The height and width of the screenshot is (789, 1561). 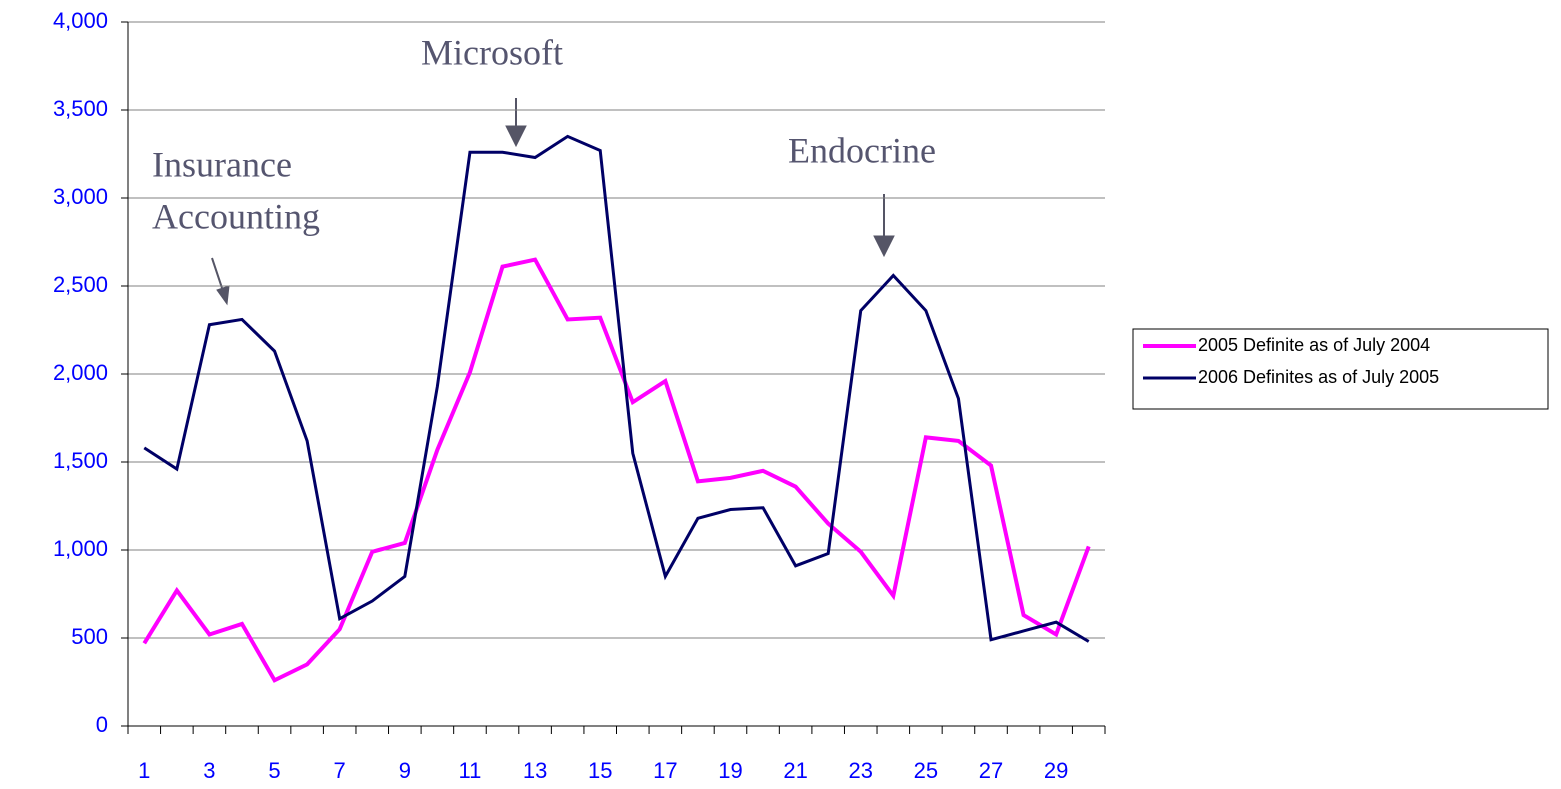 What do you see at coordinates (1314, 345) in the screenshot?
I see `legend-label: 2005 Definite as of July 2004` at bounding box center [1314, 345].